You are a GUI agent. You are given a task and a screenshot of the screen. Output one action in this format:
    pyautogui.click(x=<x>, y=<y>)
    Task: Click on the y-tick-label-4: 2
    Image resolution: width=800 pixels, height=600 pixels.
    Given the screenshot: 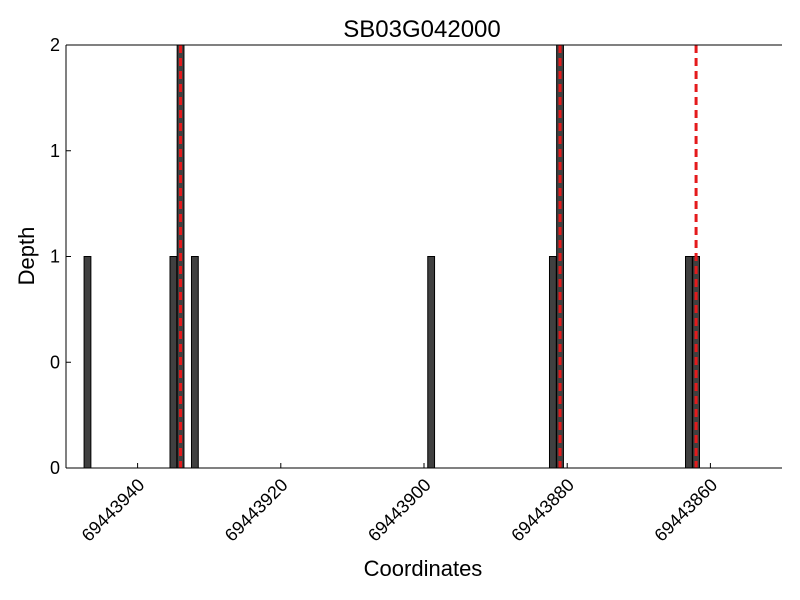 What is the action you would take?
    pyautogui.click(x=55, y=45)
    